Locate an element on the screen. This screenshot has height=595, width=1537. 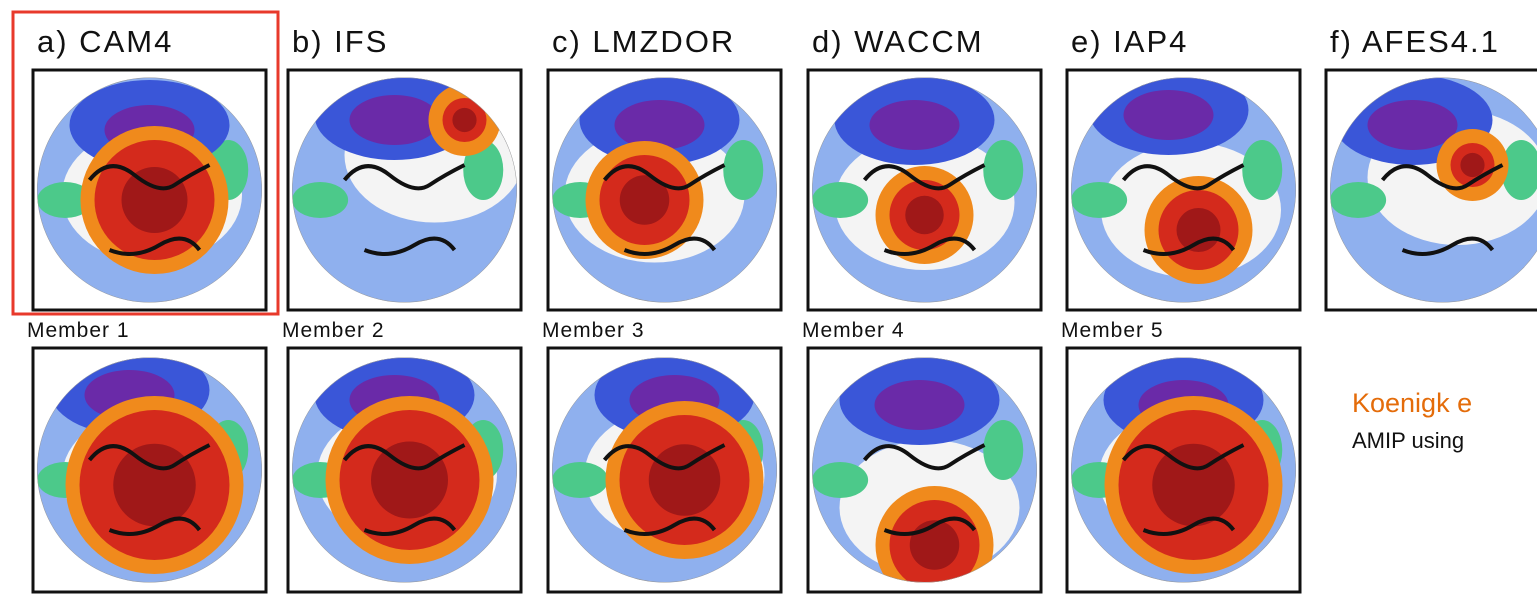
member-label: Member 3 is located at coordinates (593, 330).